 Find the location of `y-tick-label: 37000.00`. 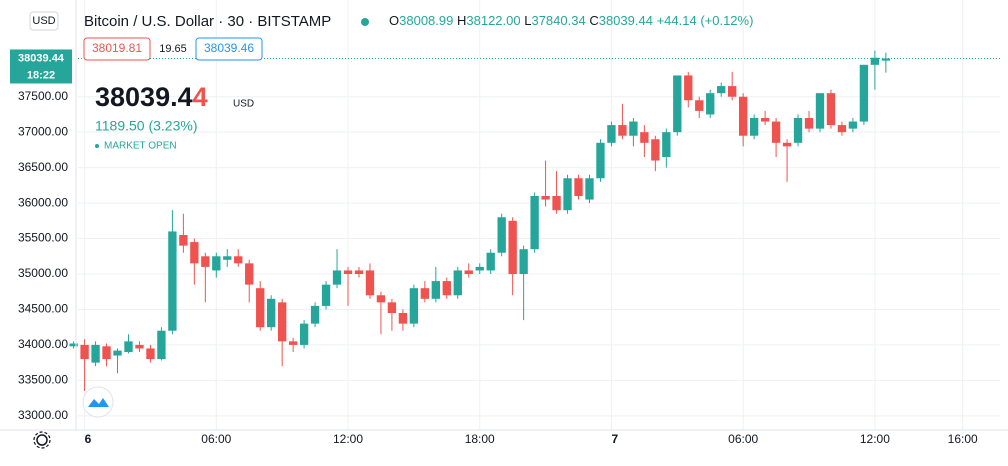

y-tick-label: 37000.00 is located at coordinates (43, 131).